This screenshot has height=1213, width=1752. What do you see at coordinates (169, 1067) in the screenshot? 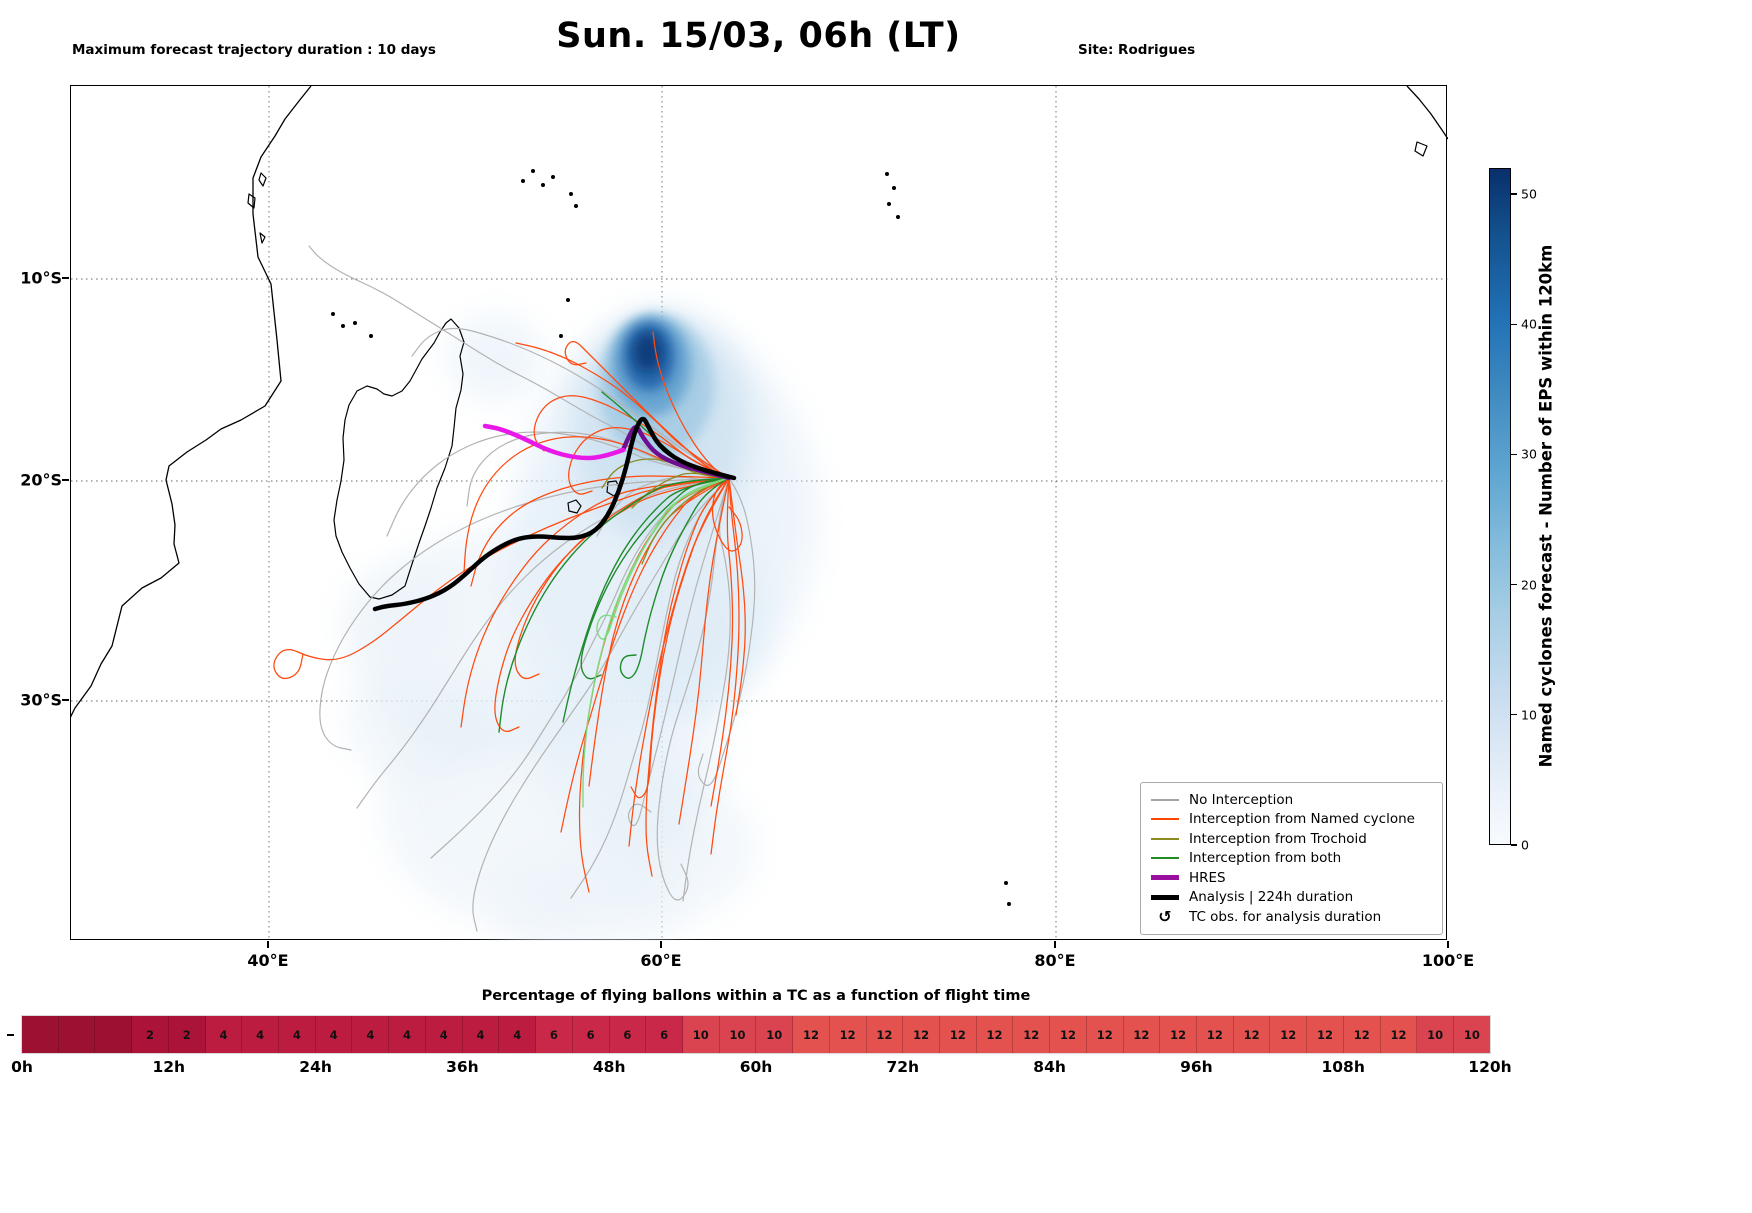
I see `hour-tick-label: 12h` at bounding box center [169, 1067].